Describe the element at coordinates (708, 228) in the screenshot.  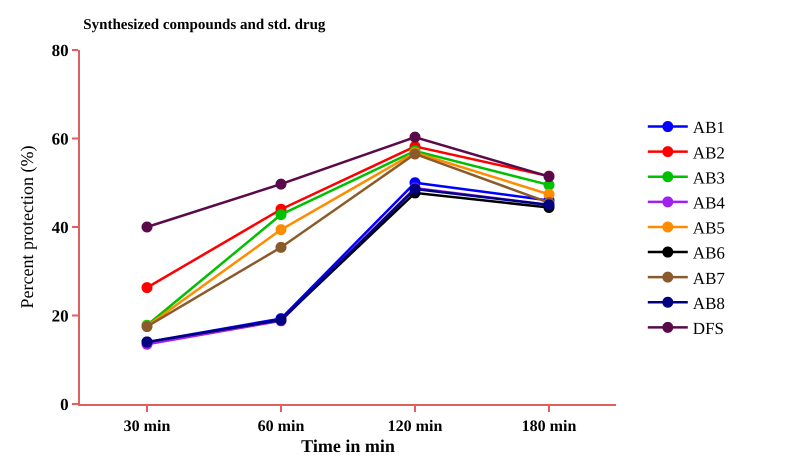
I see `legend-label: AB5` at that location.